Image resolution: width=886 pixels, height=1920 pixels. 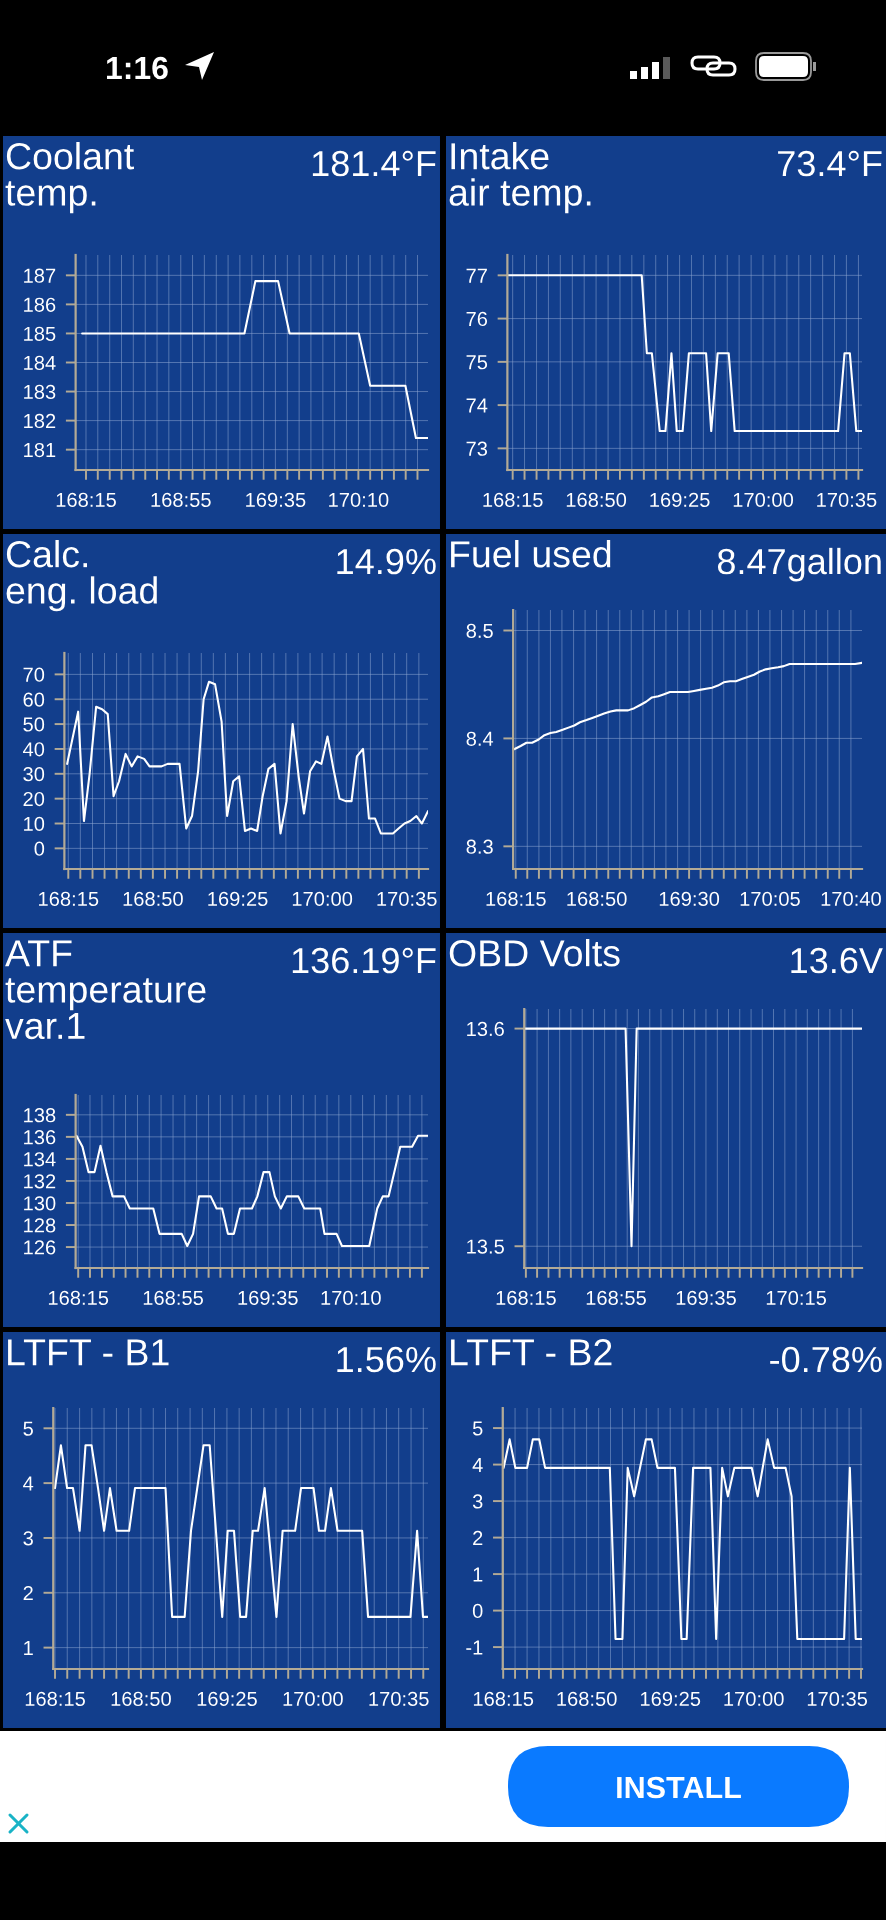 What do you see at coordinates (374, 163) in the screenshot?
I see `chart-subtitle: 181.4°F` at bounding box center [374, 163].